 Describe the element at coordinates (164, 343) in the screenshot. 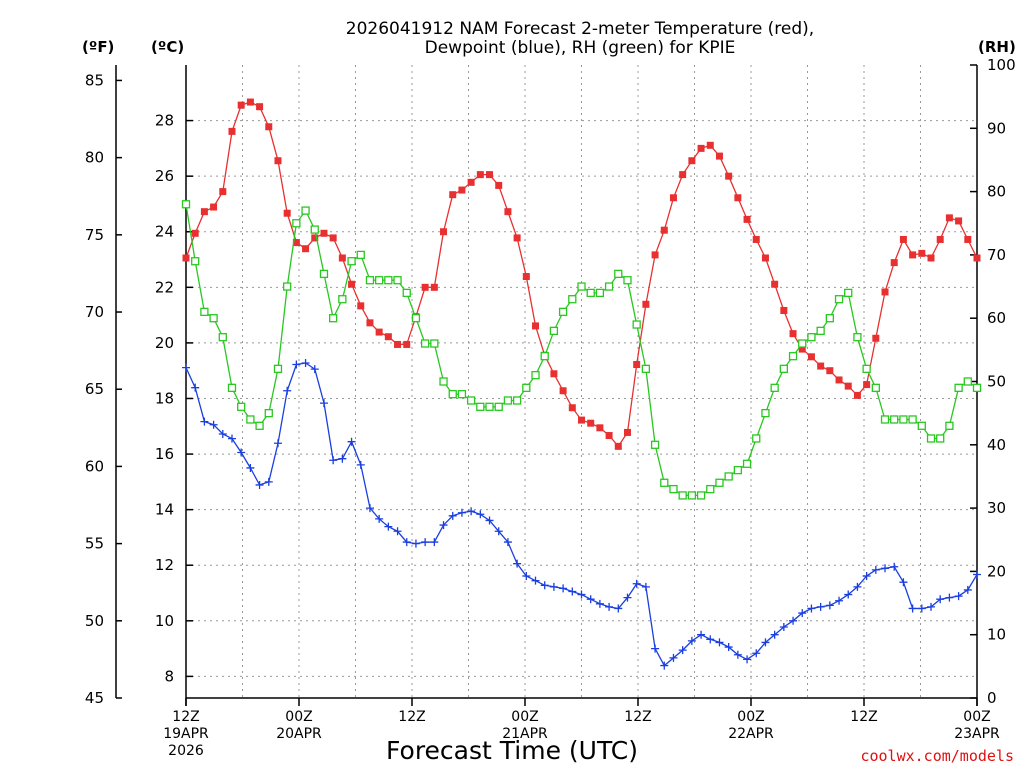

I see `celsius-tick-label: 20` at that location.